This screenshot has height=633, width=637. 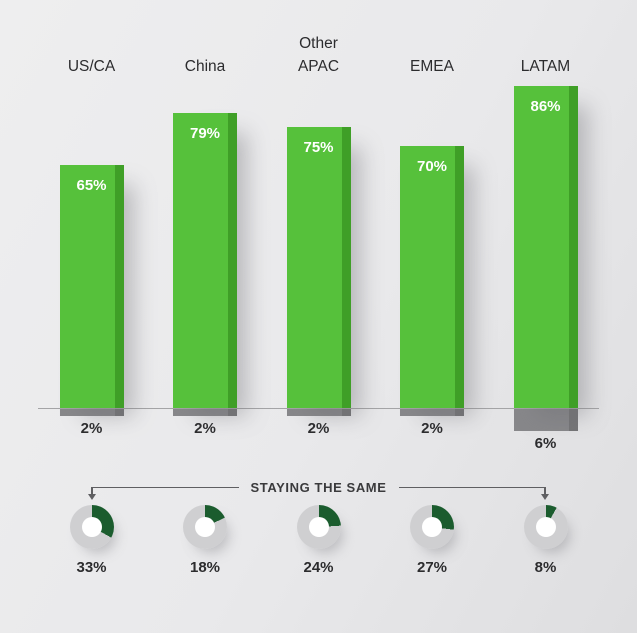 I want to click on bar-value-label: 70%, so click(x=432, y=166).